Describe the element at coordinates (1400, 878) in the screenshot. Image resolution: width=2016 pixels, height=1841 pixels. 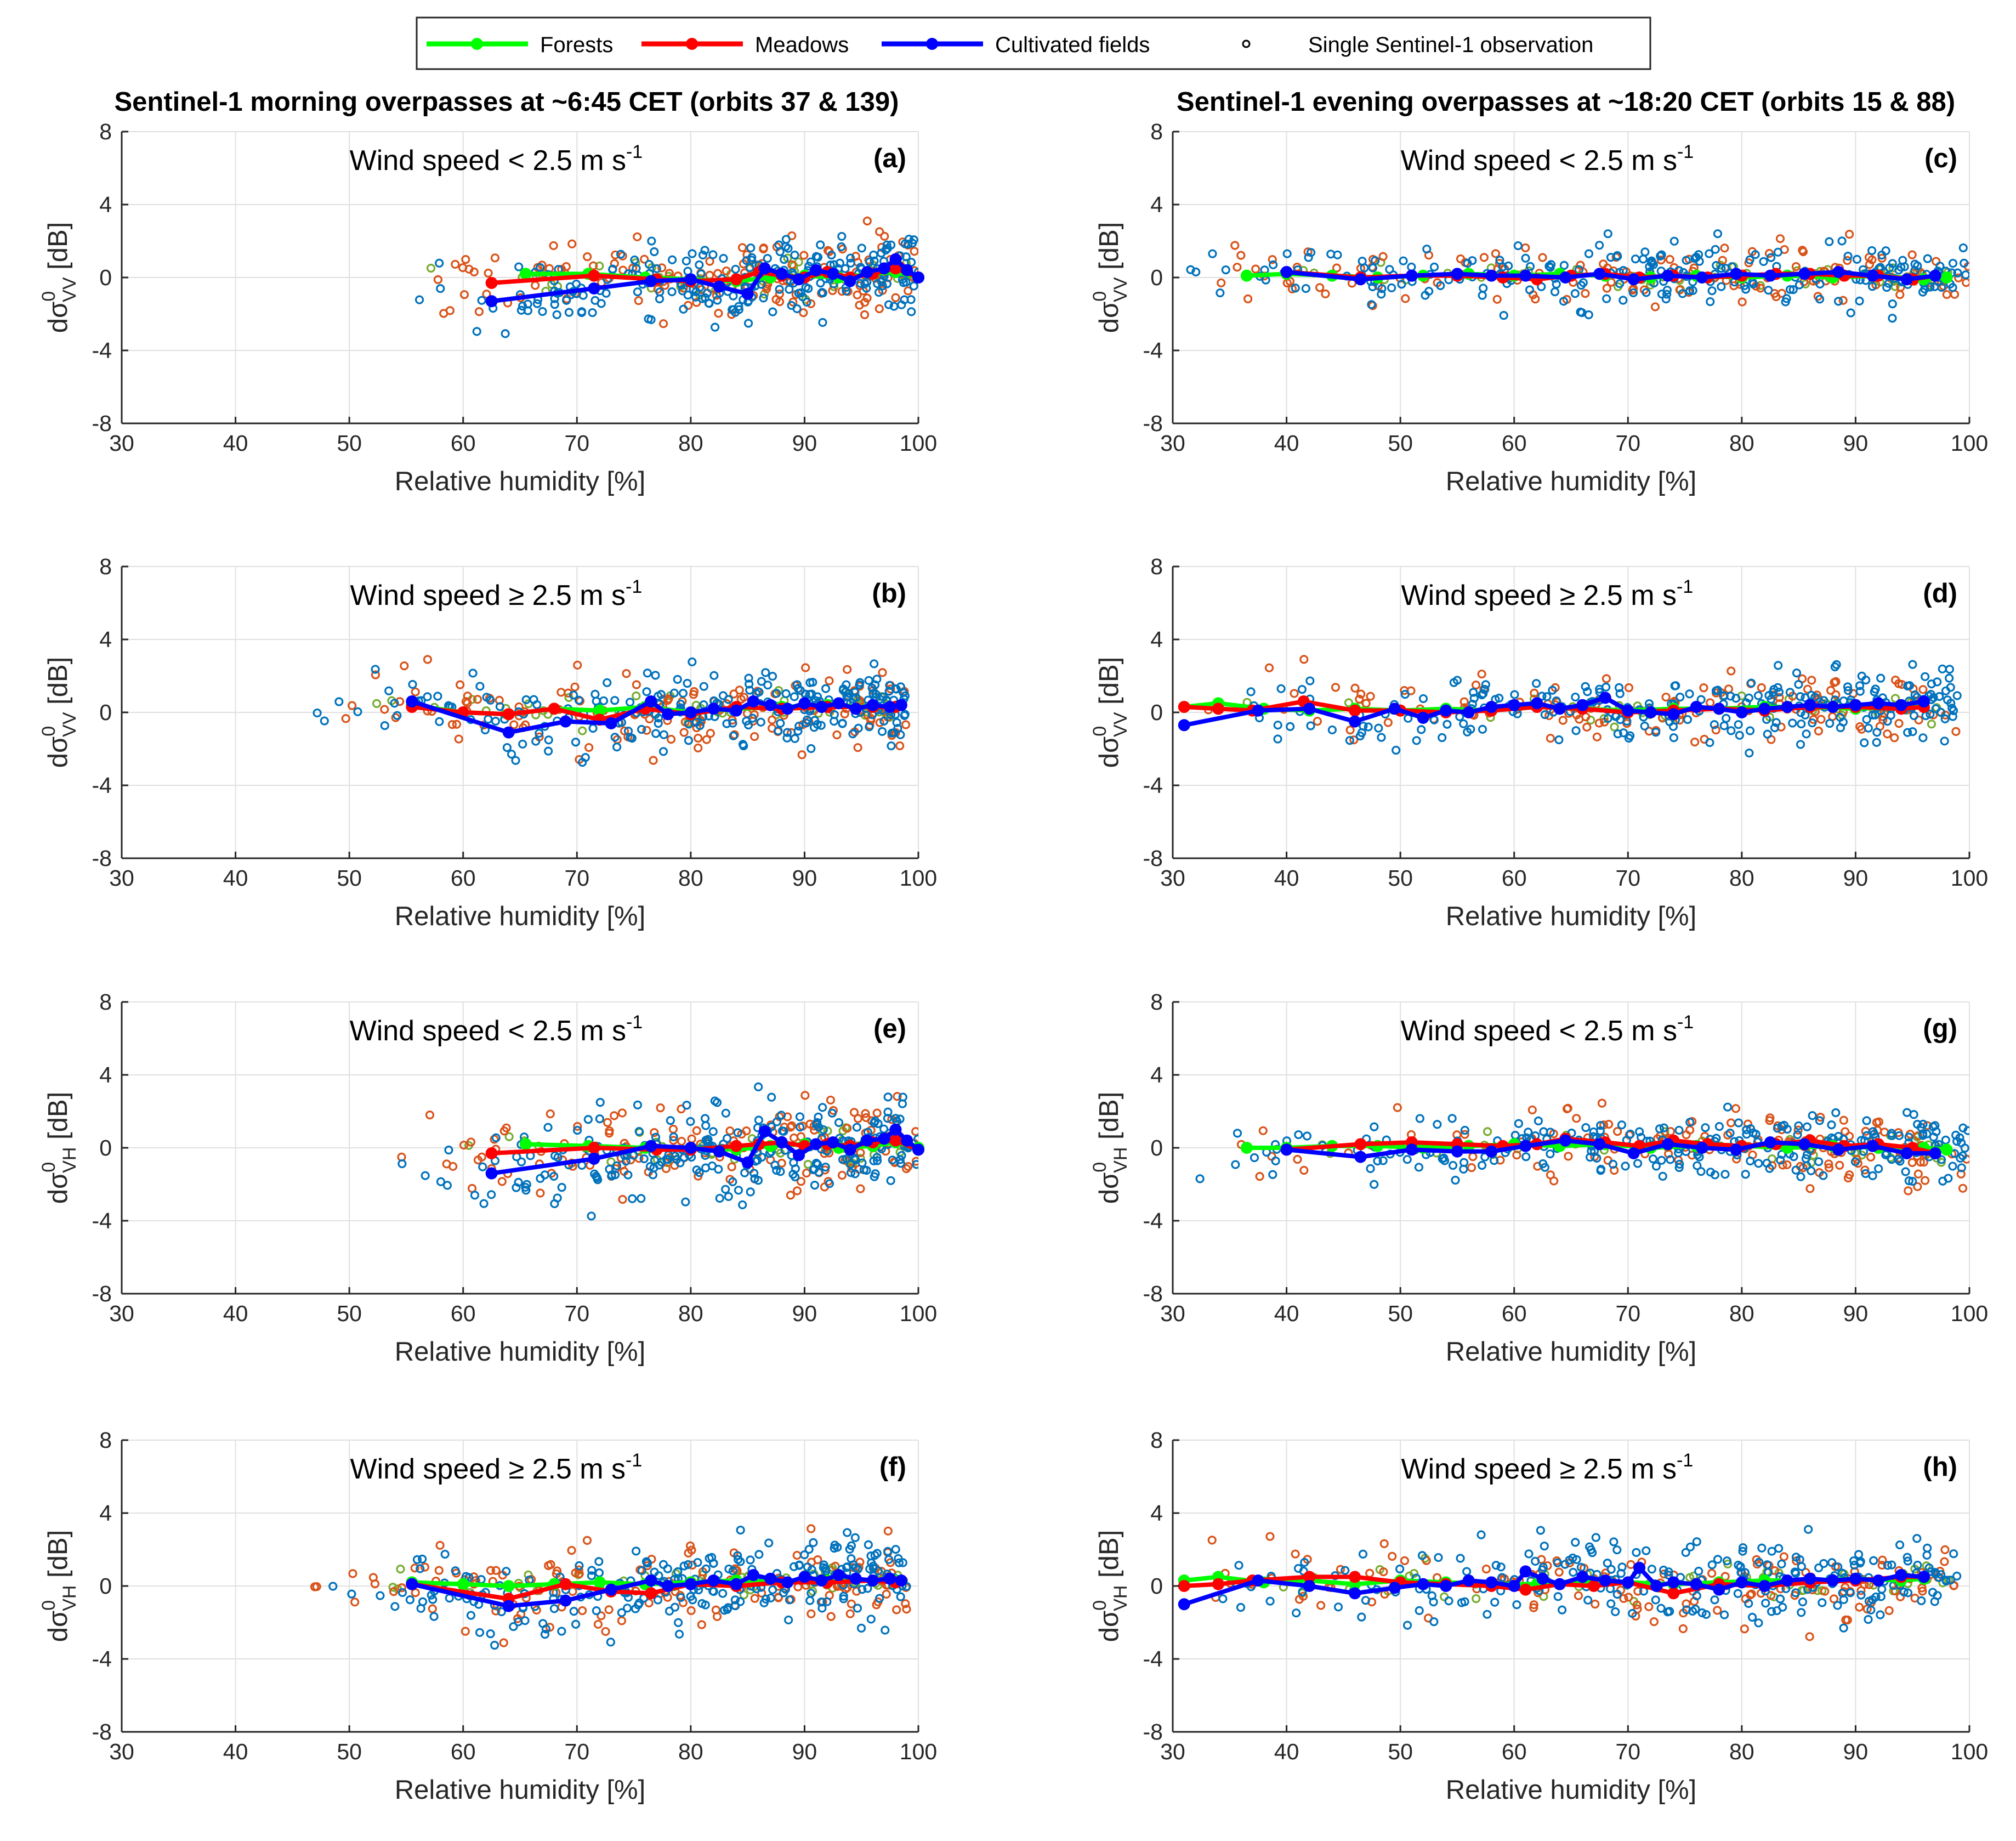
I see `x-tick-label: 50` at that location.